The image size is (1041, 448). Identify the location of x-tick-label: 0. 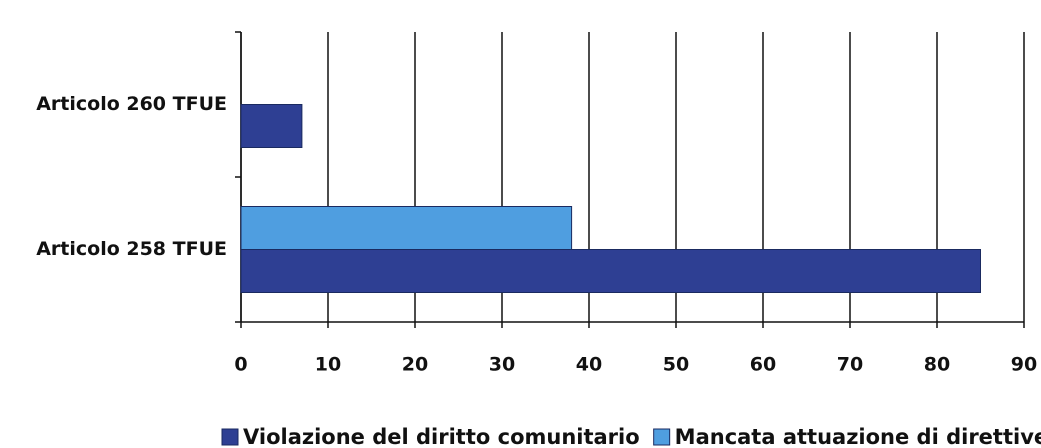
(240, 365).